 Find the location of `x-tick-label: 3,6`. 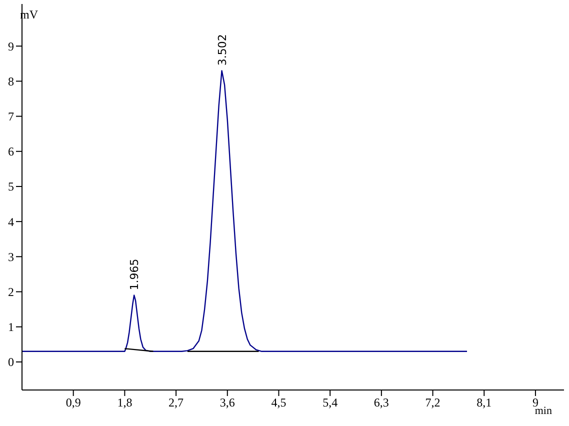

x-tick-label: 3,6 is located at coordinates (227, 403).